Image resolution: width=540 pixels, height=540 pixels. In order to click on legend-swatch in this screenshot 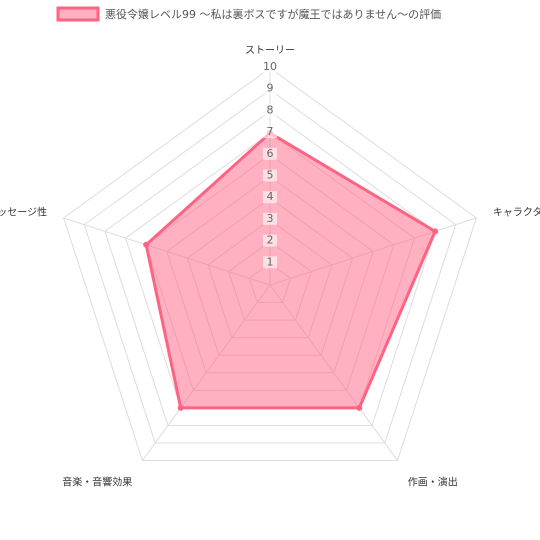, I will do `click(78, 14)`.